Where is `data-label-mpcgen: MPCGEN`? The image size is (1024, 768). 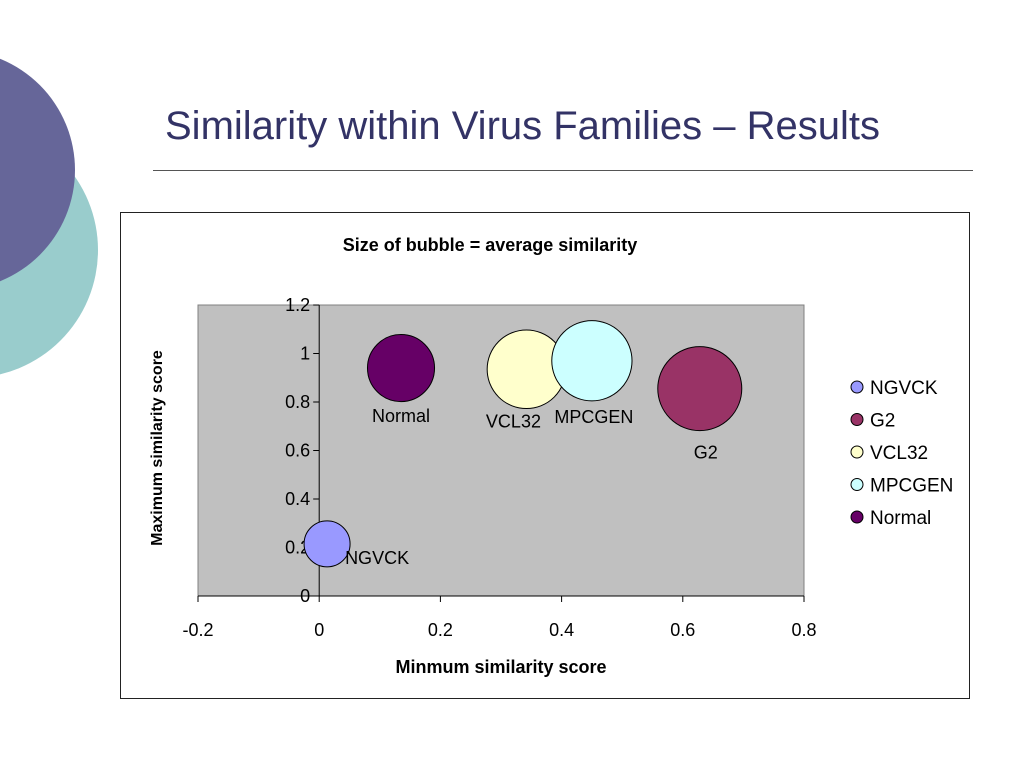
data-label-mpcgen: MPCGEN is located at coordinates (593, 417).